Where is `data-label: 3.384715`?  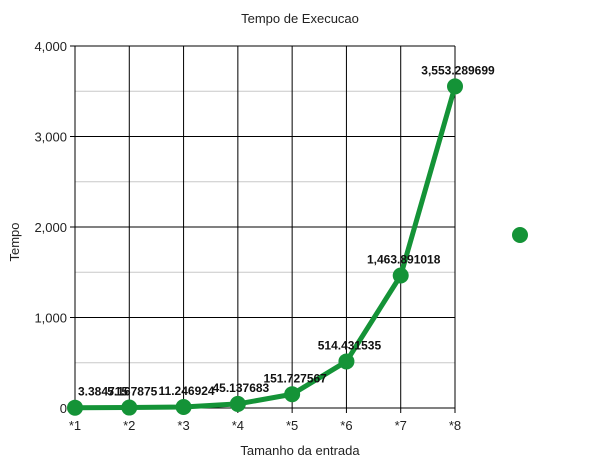
data-label: 3.384715 is located at coordinates (103, 392).